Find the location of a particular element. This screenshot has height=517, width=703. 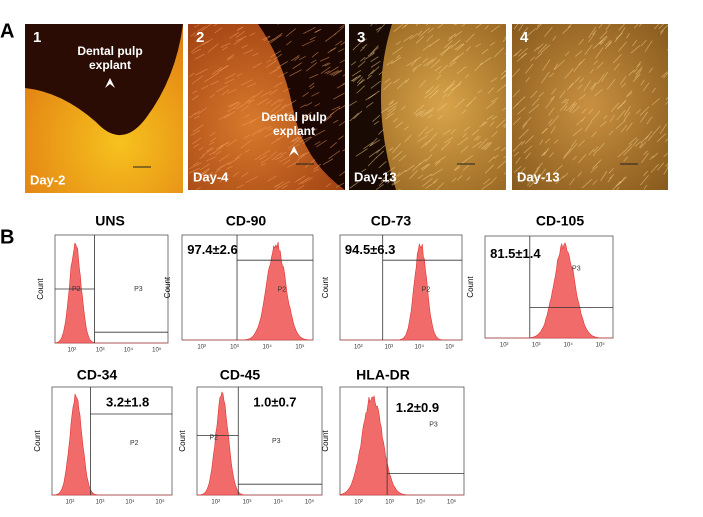

gate-label: P2 is located at coordinates (76, 289).